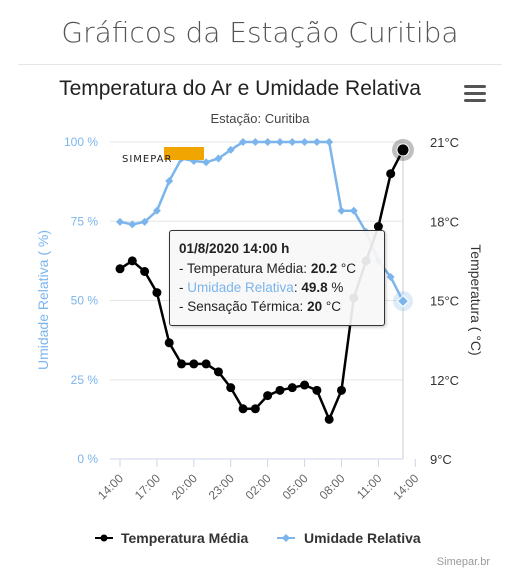  What do you see at coordinates (362, 538) in the screenshot?
I see `legend-label-humidity: Umidade Relativa` at bounding box center [362, 538].